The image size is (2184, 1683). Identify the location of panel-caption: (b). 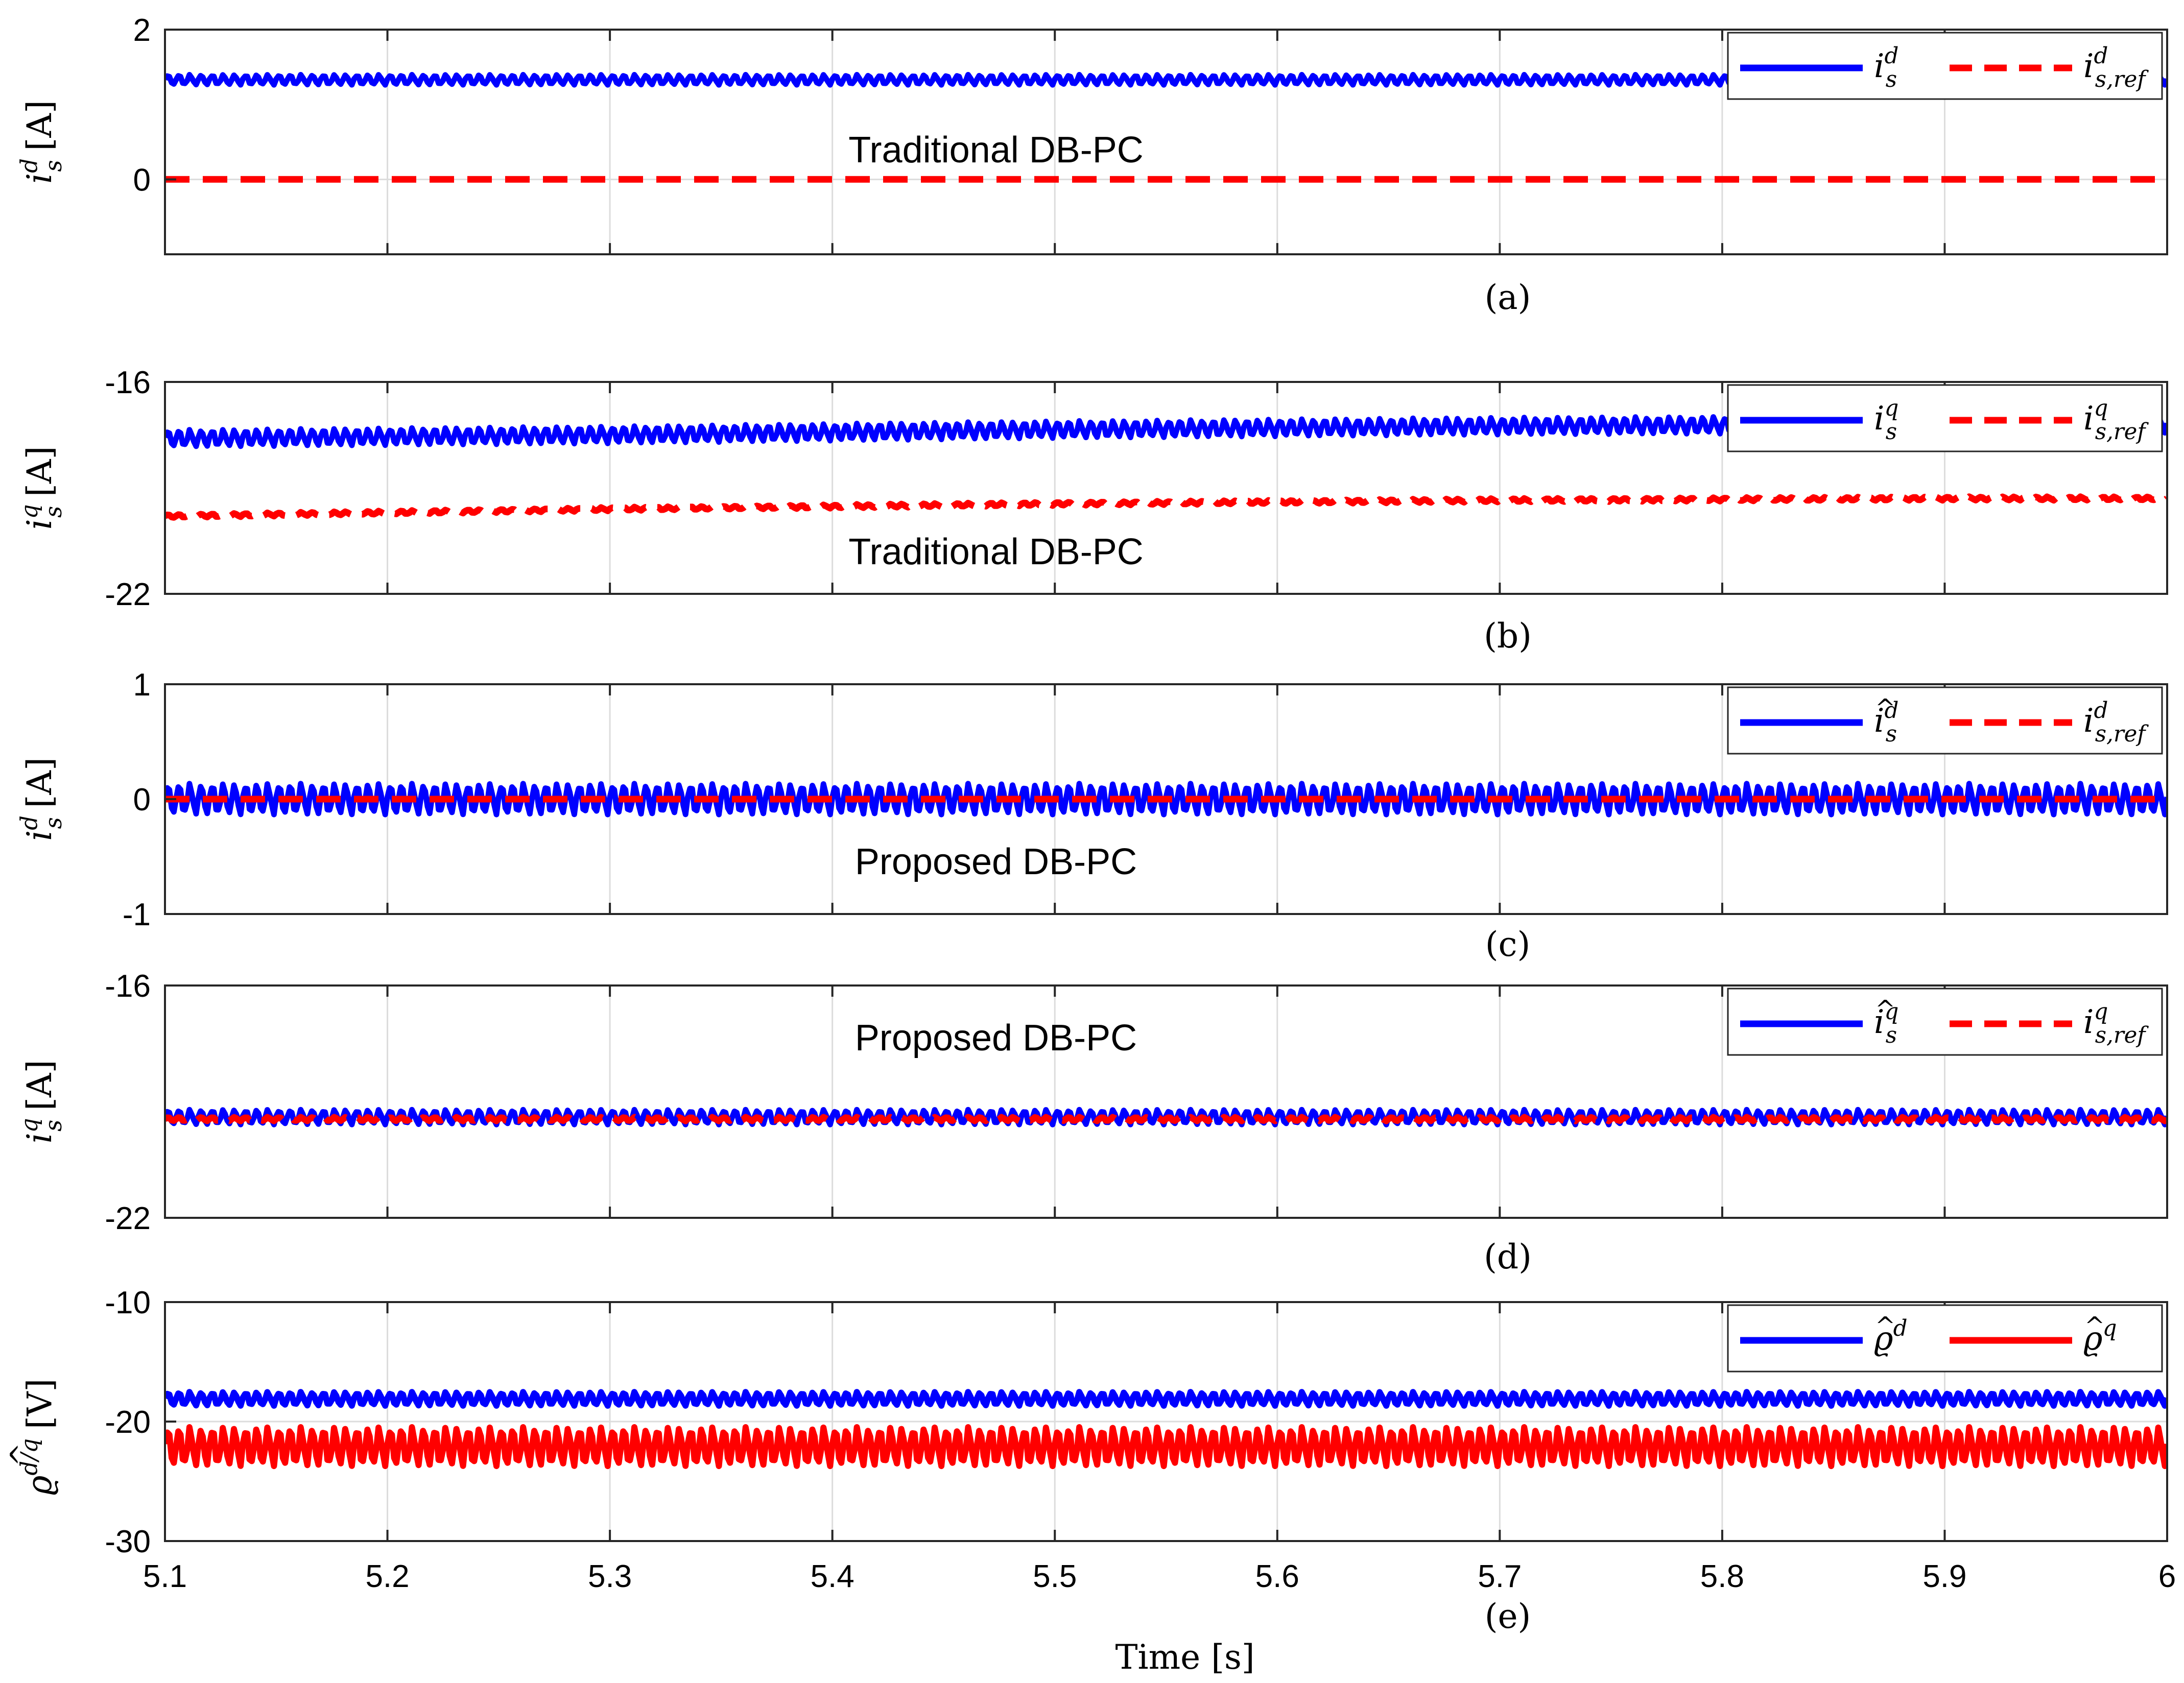
(1508, 636).